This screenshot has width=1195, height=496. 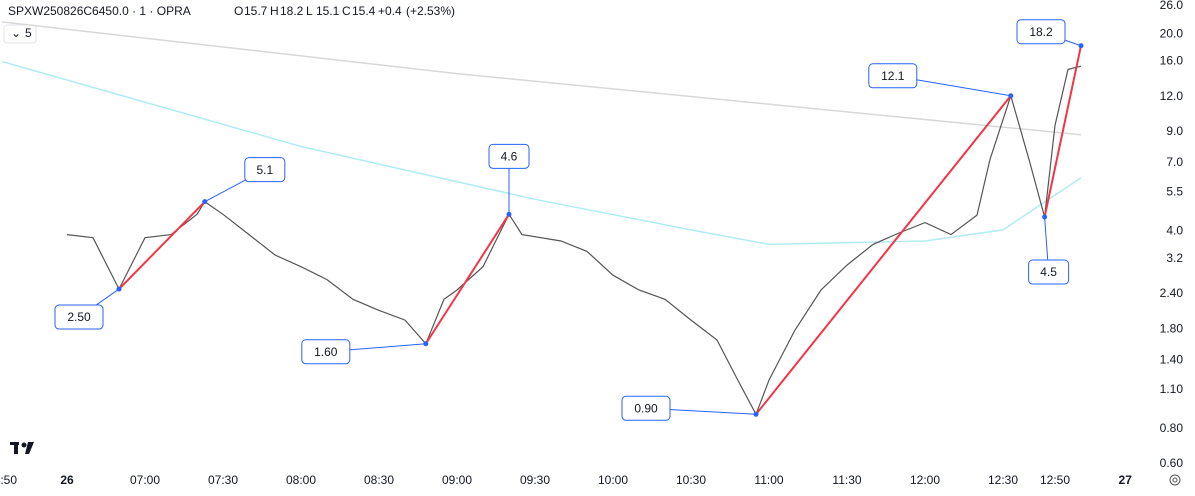 What do you see at coordinates (346, 11) in the screenshot?
I see `ohlc-key: C` at bounding box center [346, 11].